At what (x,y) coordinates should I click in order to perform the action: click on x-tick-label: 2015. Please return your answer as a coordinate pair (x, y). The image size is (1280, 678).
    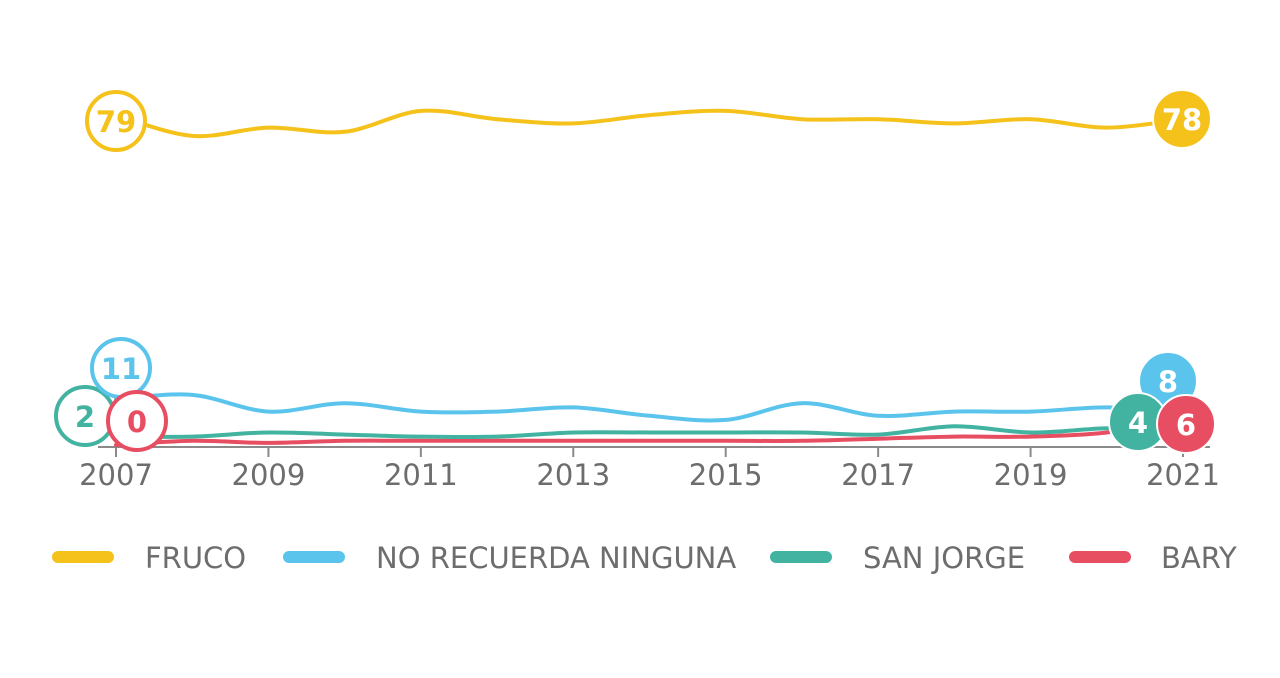
    Looking at the image, I should click on (726, 475).